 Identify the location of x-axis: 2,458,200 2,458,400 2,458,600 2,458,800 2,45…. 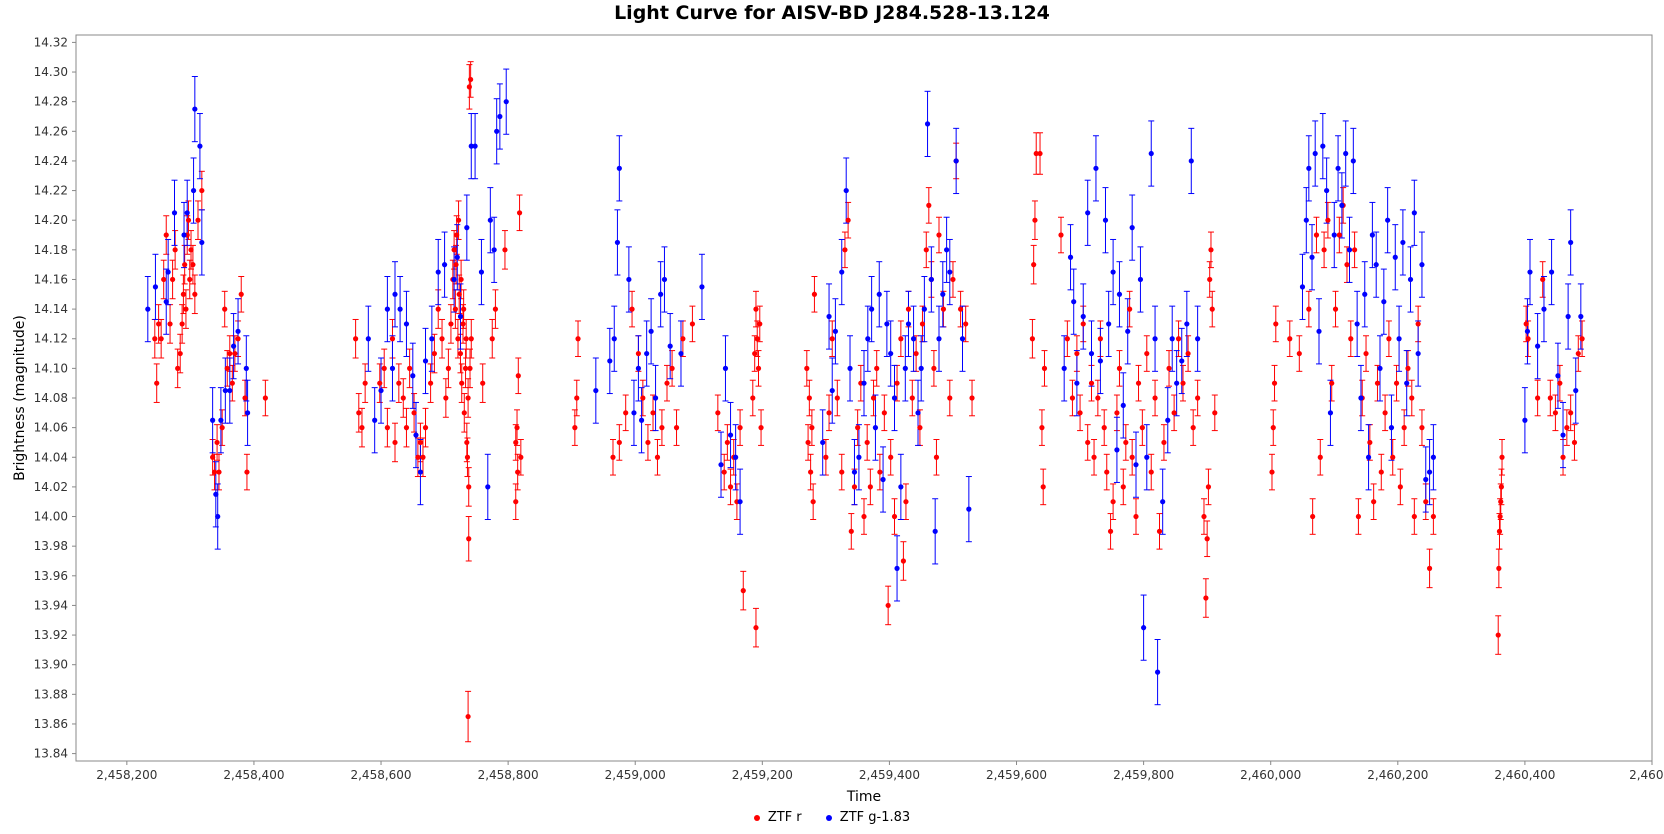
(880, 771).